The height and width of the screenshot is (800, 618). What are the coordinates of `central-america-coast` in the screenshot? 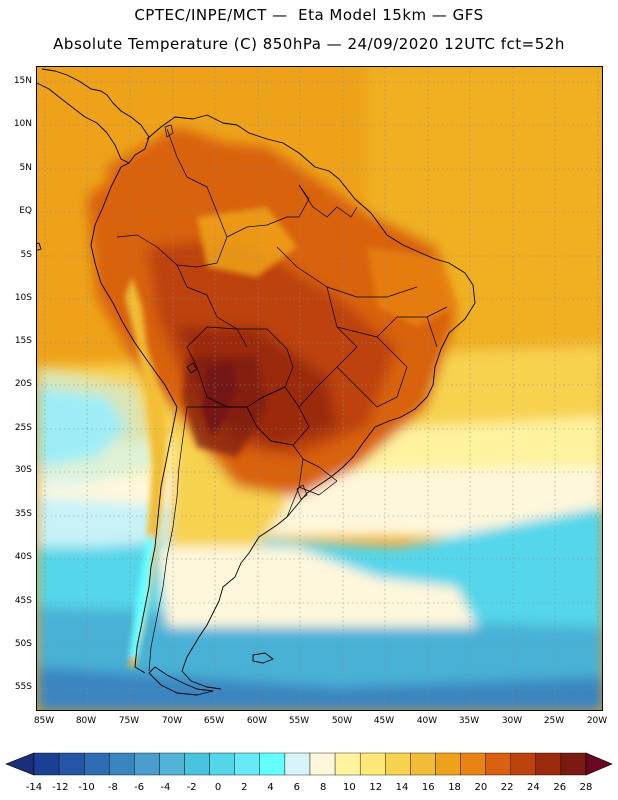 It's located at (93, 116).